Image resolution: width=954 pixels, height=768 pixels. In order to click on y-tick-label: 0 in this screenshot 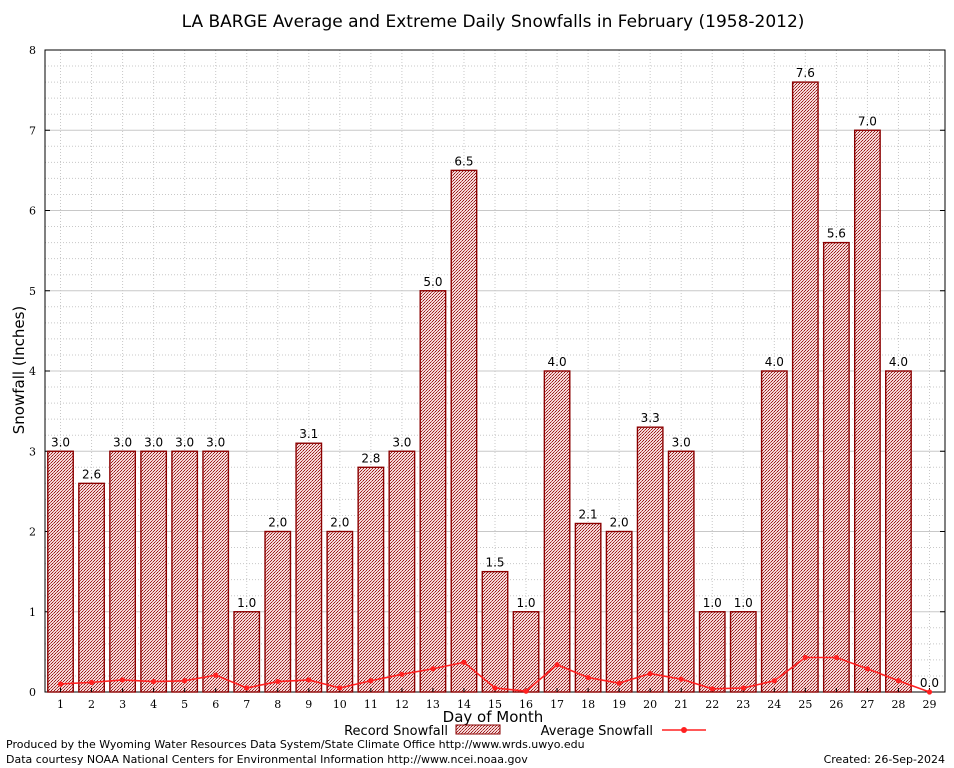, I will do `click(32, 692)`.